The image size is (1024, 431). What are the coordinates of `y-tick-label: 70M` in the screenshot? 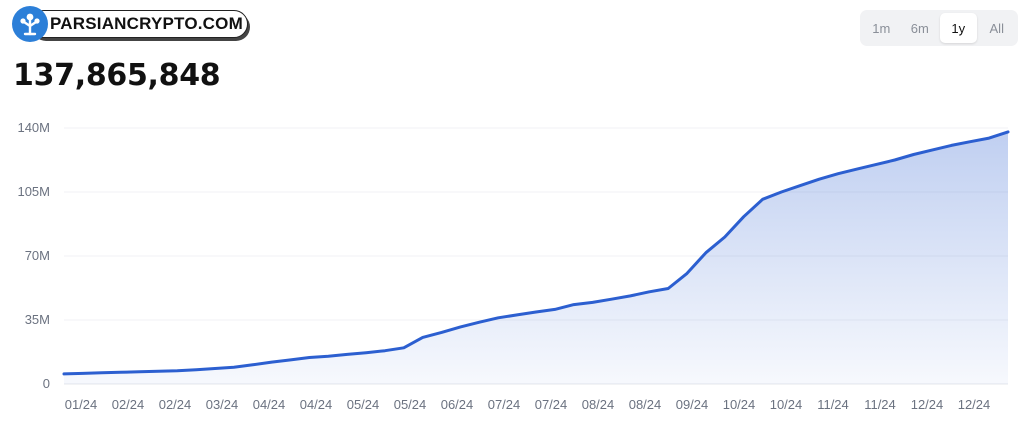 It's located at (37, 255).